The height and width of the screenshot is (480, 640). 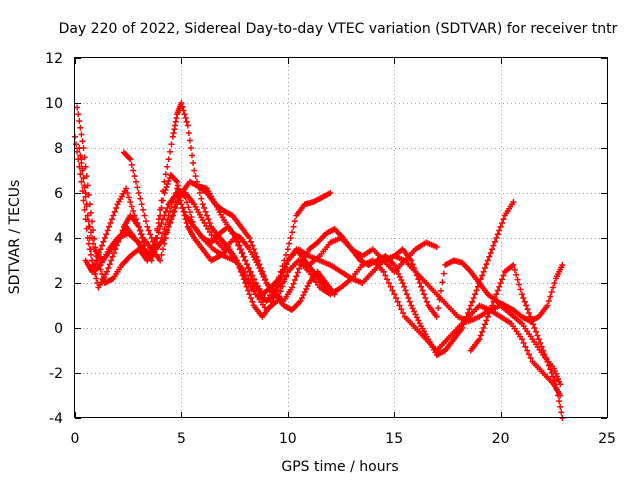 What do you see at coordinates (15, 237) in the screenshot?
I see `y-axis-label: SDTVAR / TECUs` at bounding box center [15, 237].